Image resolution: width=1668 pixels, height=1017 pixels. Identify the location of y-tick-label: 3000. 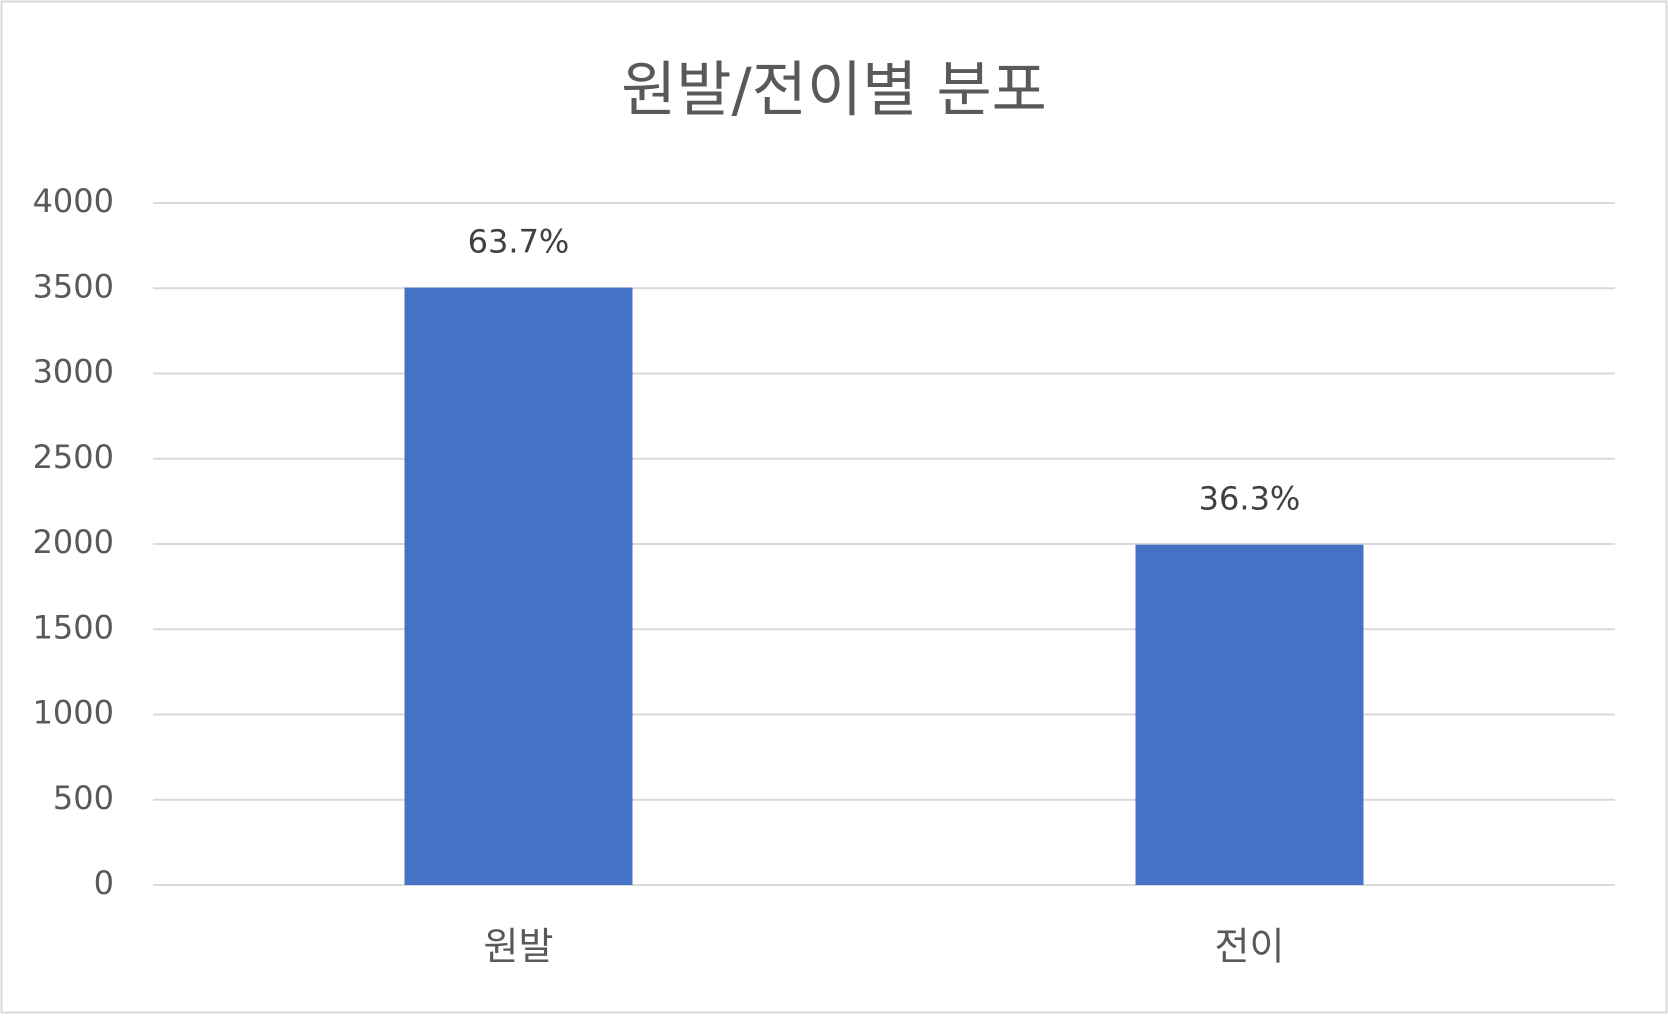
(73, 372).